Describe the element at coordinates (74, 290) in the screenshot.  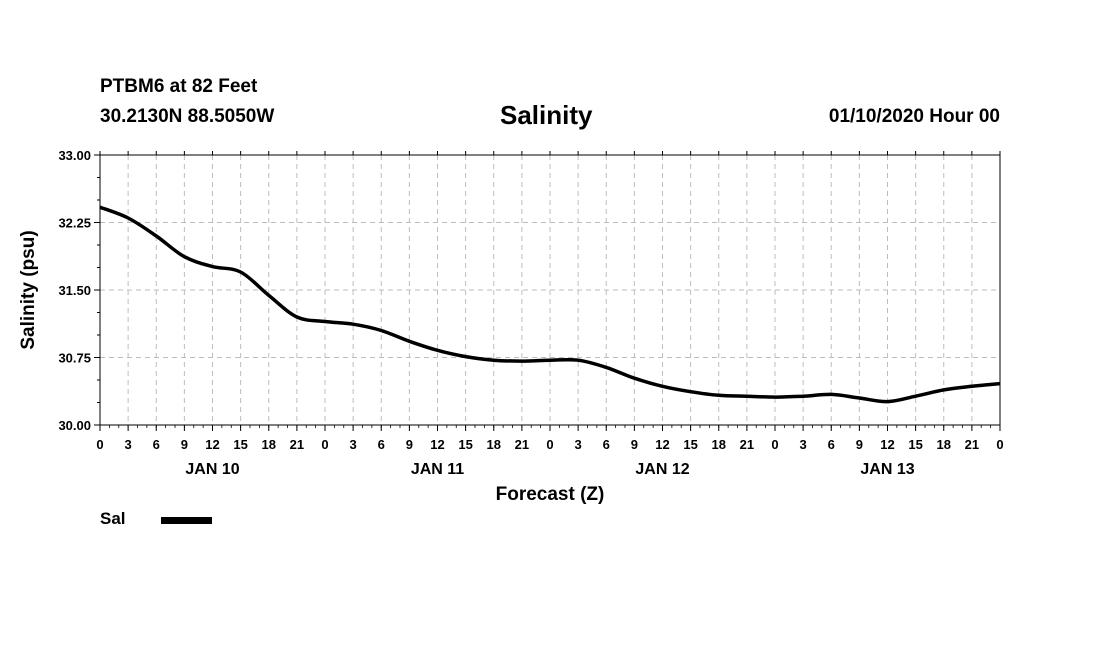
I see `y-tick-label: 31.50` at that location.